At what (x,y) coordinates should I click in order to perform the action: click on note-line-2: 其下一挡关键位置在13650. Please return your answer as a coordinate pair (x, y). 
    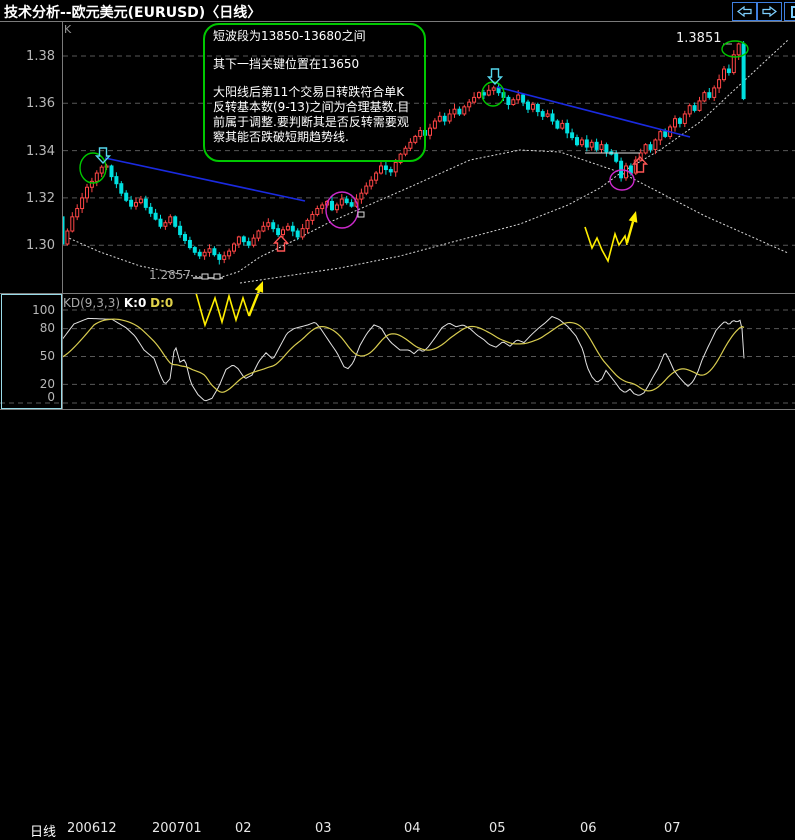
    Looking at the image, I should click on (314, 64).